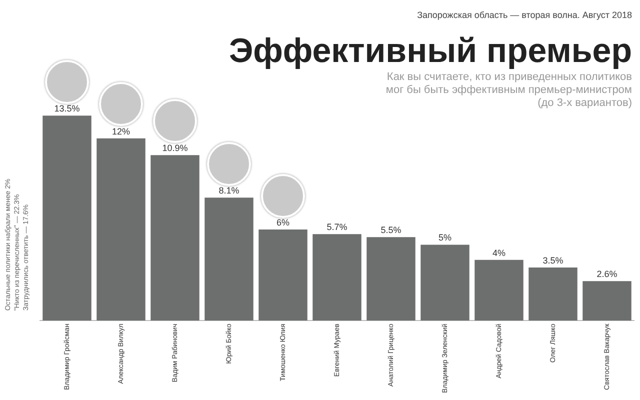 Image resolution: width=640 pixels, height=400 pixels. Describe the element at coordinates (67, 109) in the screenshot. I see `data-label: 13.5%` at that location.